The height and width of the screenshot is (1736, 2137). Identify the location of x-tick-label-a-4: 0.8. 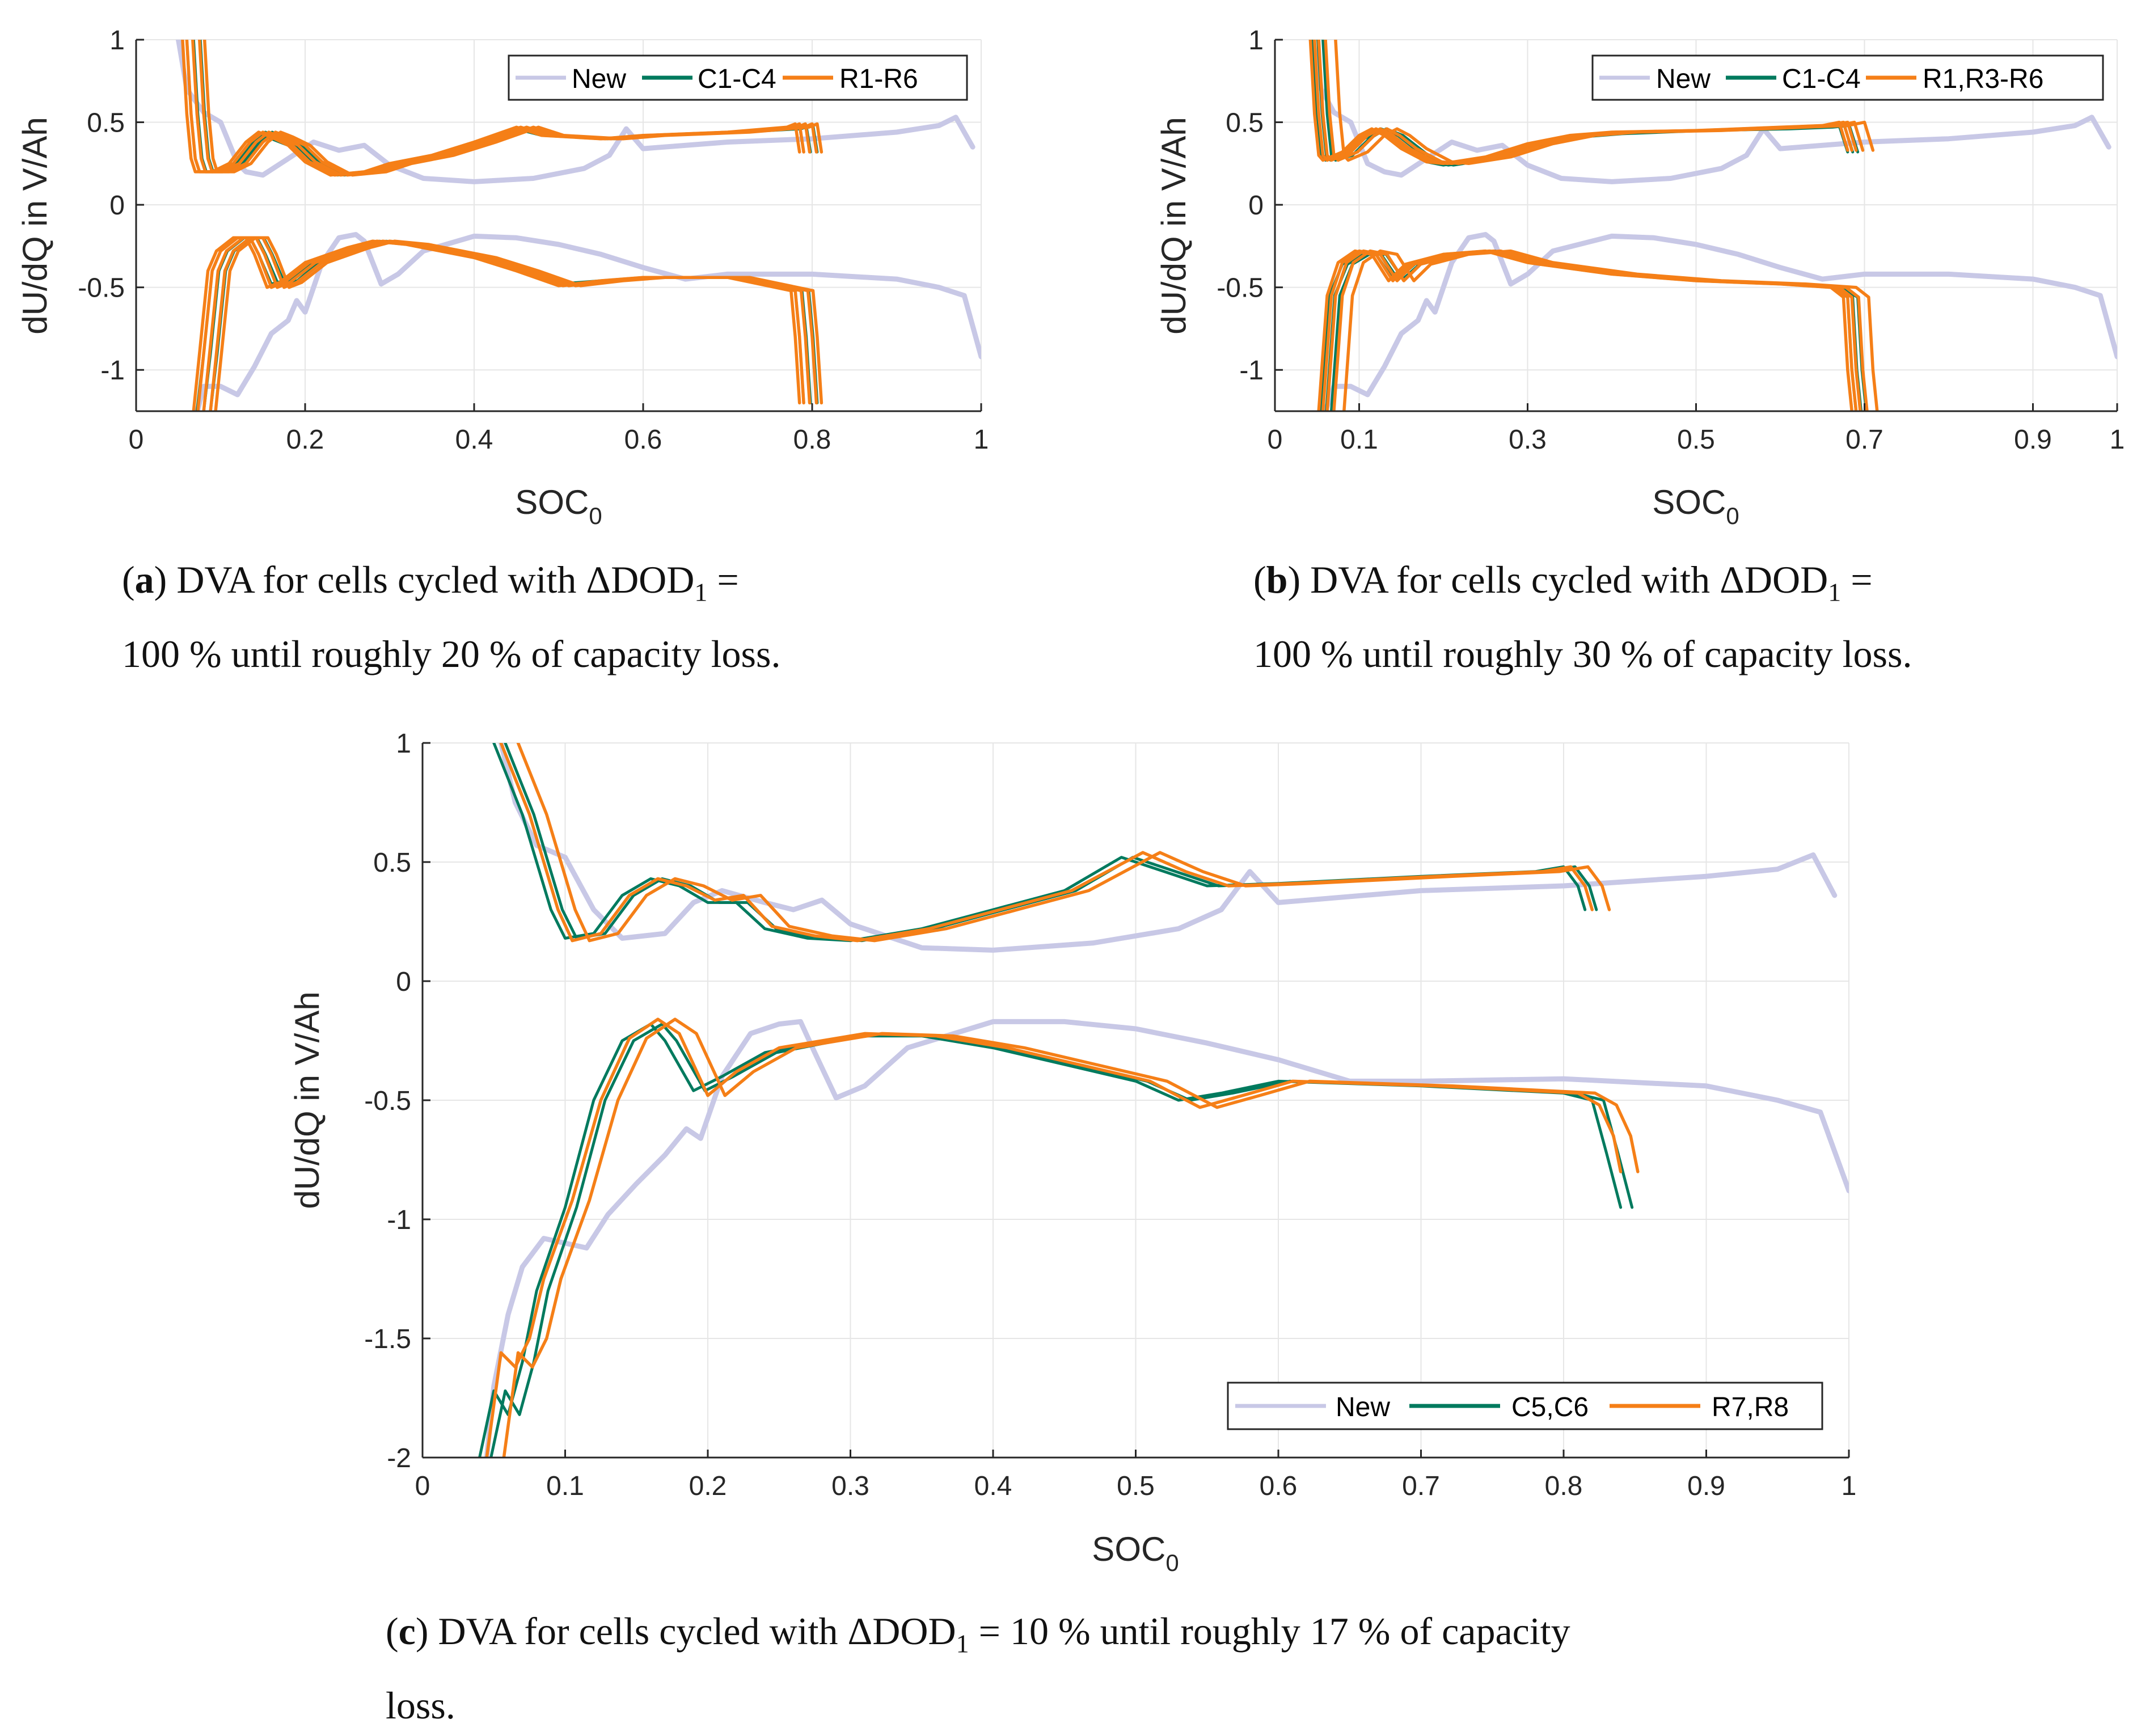
(812, 440).